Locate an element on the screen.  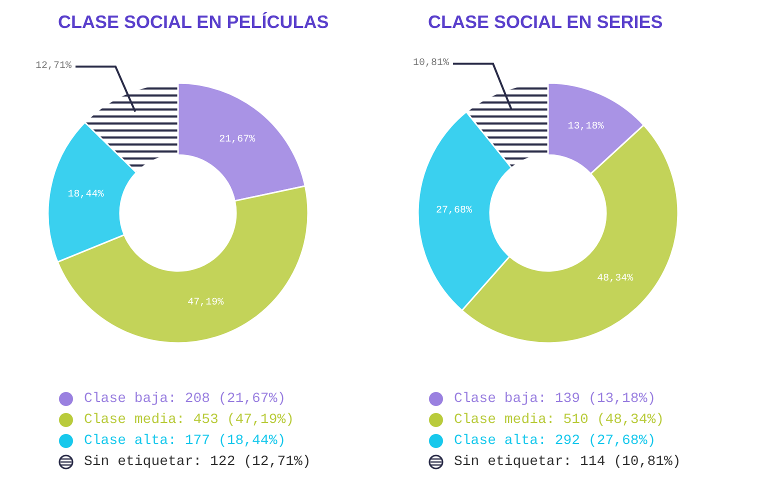
legend-label: Clase alta: 177 (18,44%) is located at coordinates (185, 440).